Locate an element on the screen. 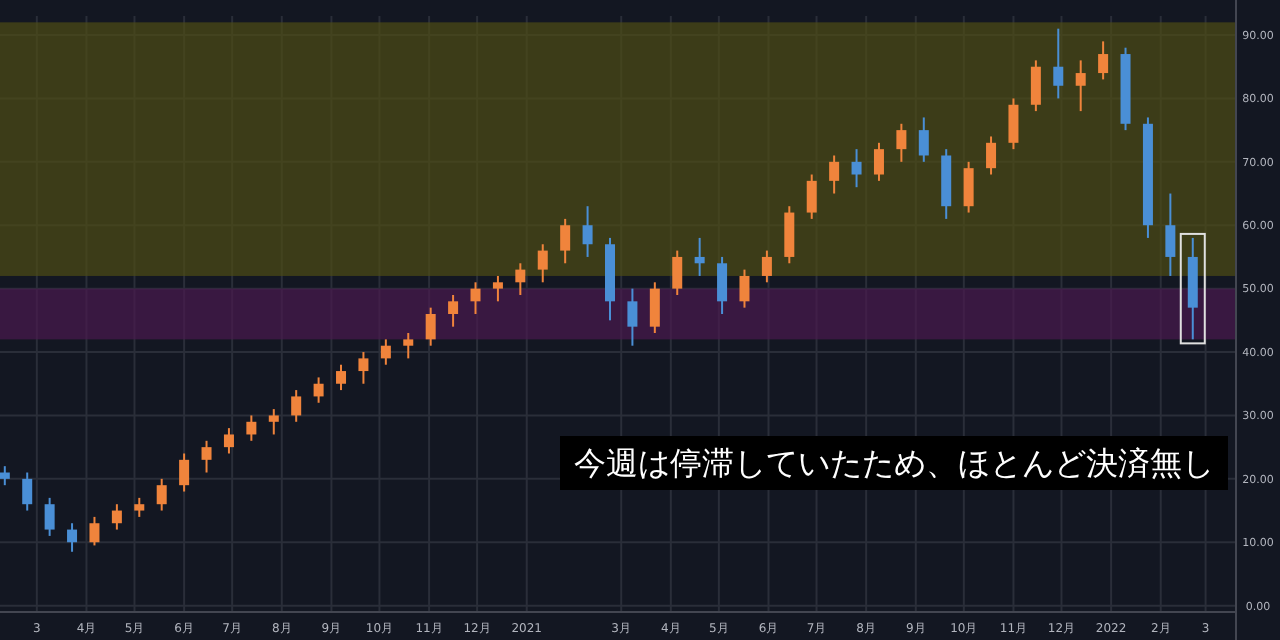 This screenshot has height=640, width=1280. annotation: 今週は停滞していたため、ほとんど決済無し is located at coordinates (894, 463).